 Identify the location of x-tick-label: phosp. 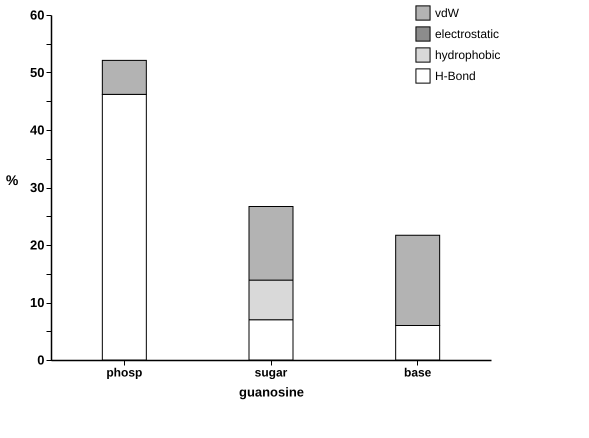
(124, 373).